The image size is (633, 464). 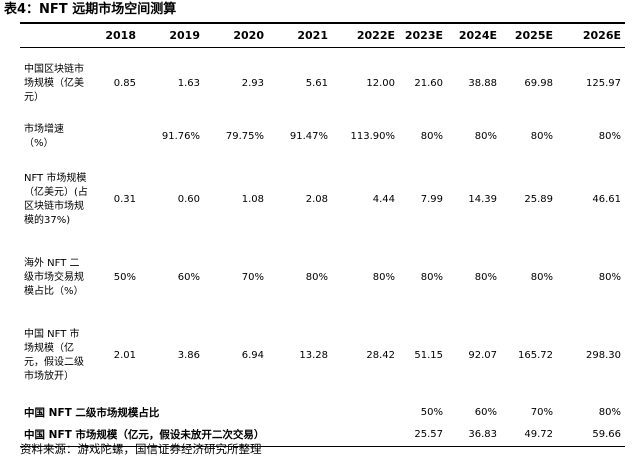 What do you see at coordinates (308, 136) in the screenshot?
I see `table-cell: 91.47%` at bounding box center [308, 136].